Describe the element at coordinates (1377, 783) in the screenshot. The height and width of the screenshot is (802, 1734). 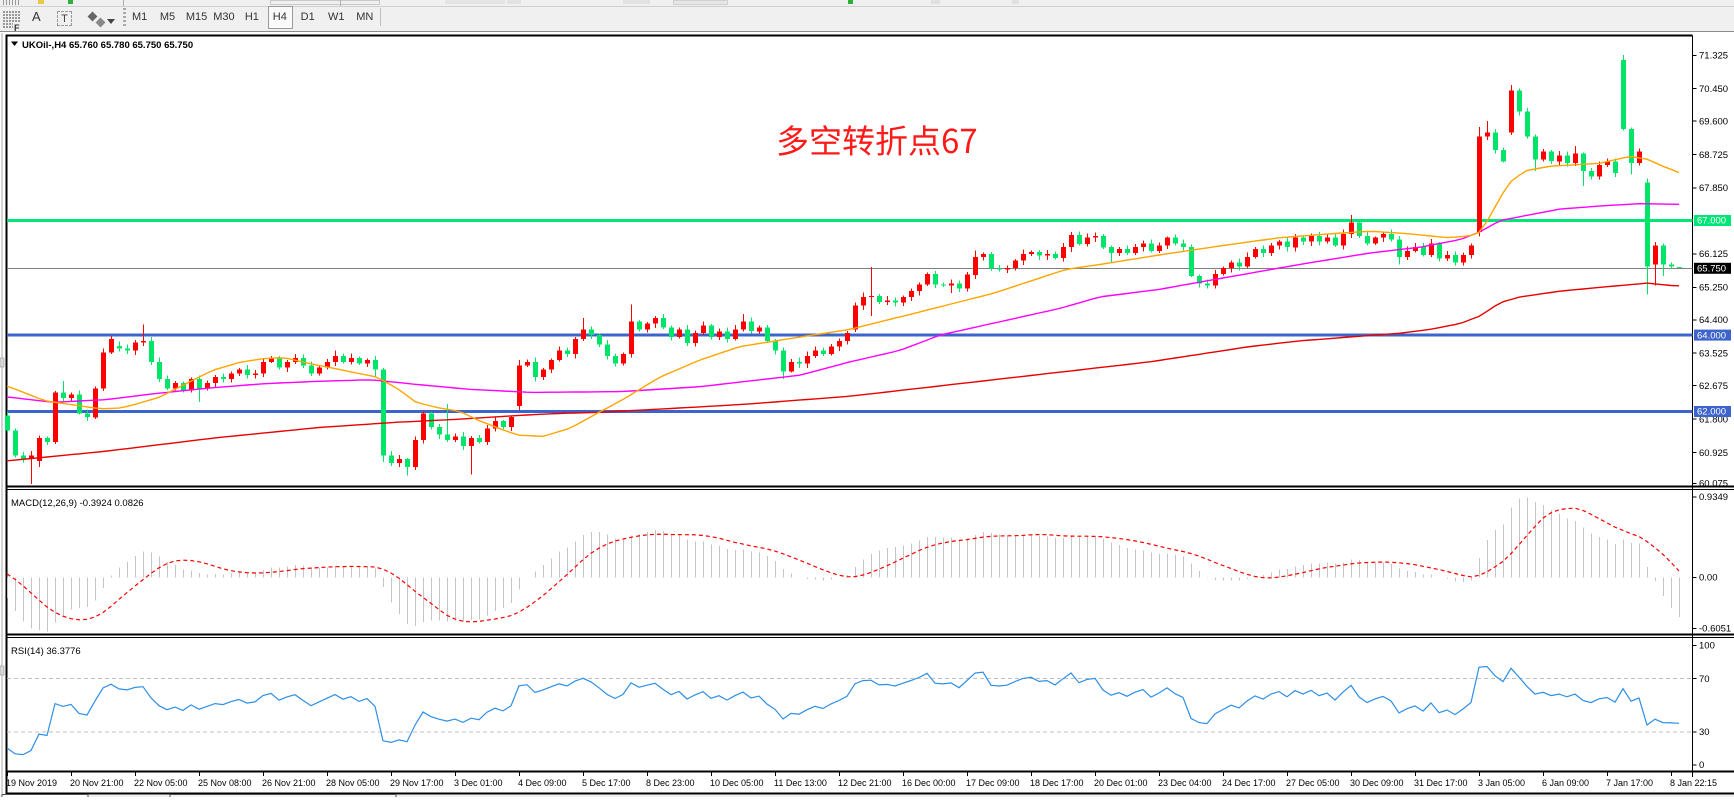
I see `svg-text: 30 Dec 09:00` at that location.